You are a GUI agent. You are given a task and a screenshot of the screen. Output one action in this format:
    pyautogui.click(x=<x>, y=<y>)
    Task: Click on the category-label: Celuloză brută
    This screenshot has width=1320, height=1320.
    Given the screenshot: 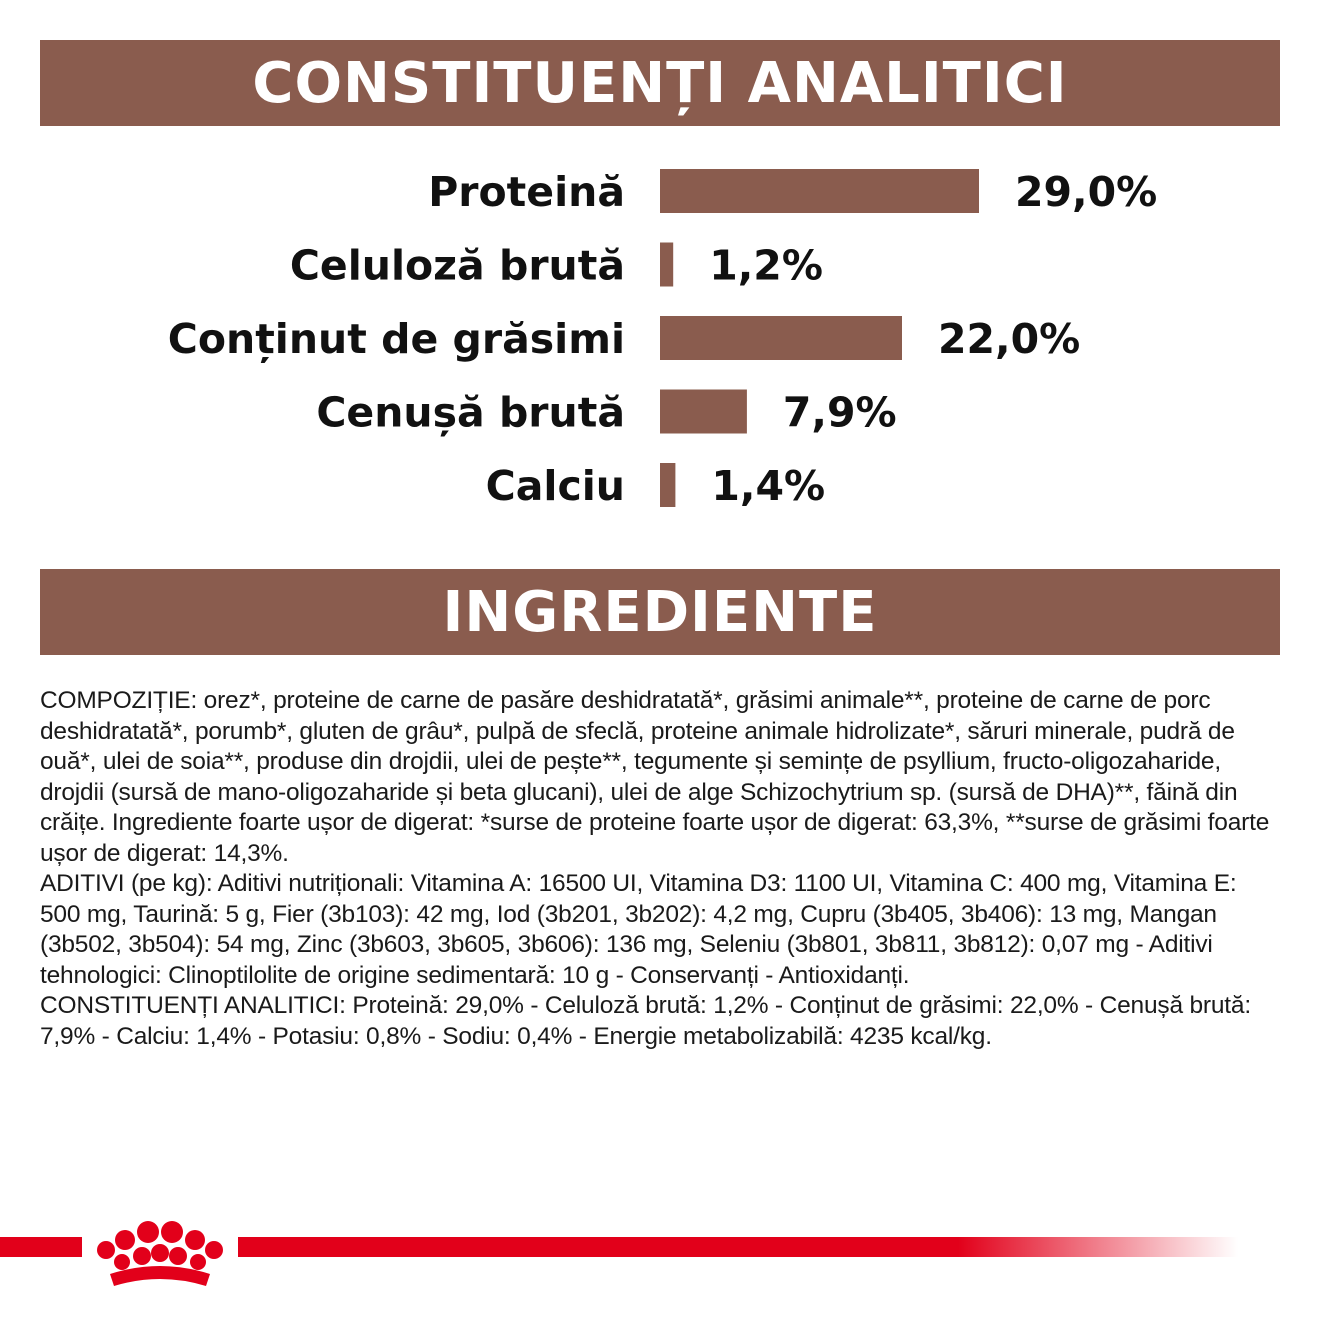 What is the action you would take?
    pyautogui.click(x=457, y=266)
    